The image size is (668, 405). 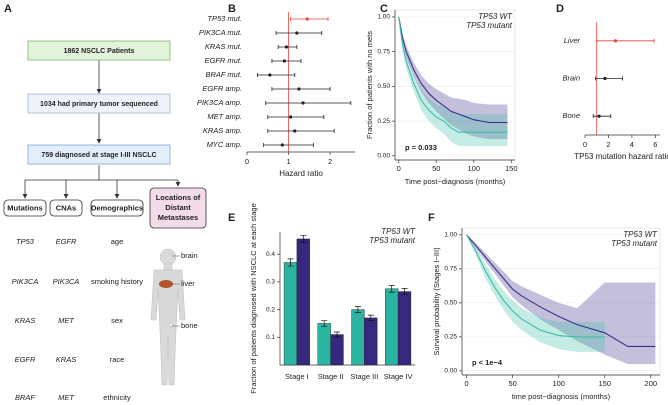 I want to click on x-axis-label: time post−diagnosis (months), so click(x=561, y=396).